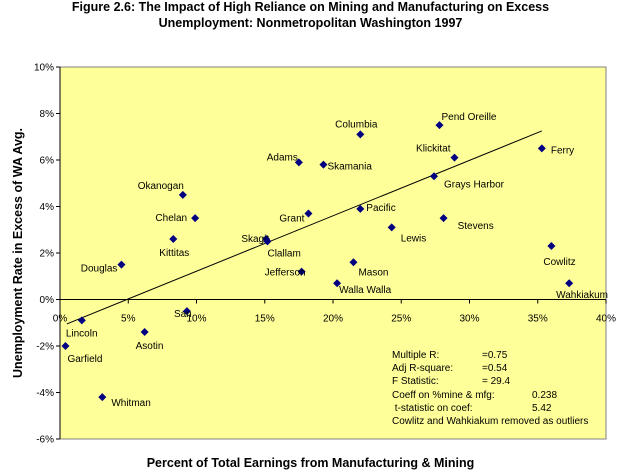  I want to click on data-point-skamania, so click(323, 164).